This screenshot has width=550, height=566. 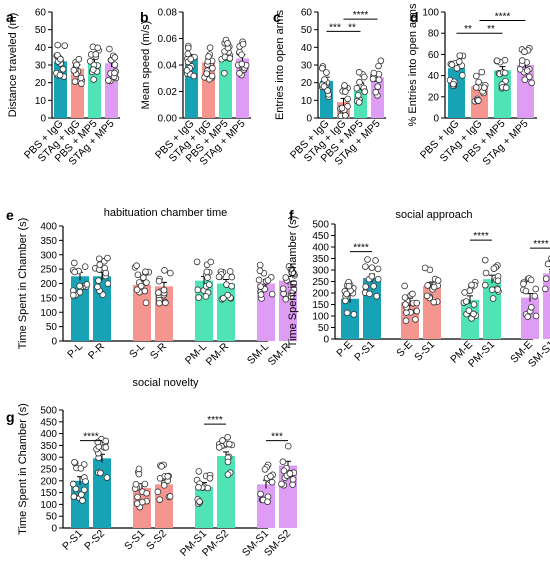 I want to click on y-tick-label: 30, so click(x=307, y=66).